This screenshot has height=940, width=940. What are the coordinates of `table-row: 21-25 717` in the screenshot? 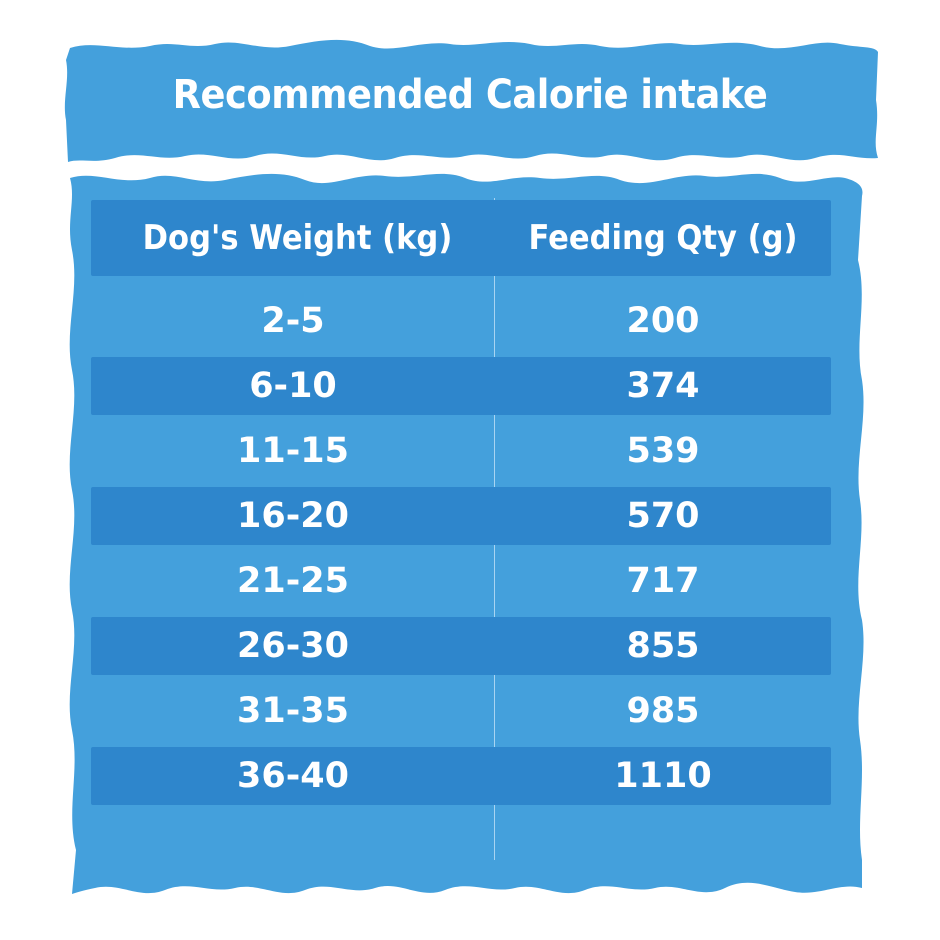 It's located at (461, 581).